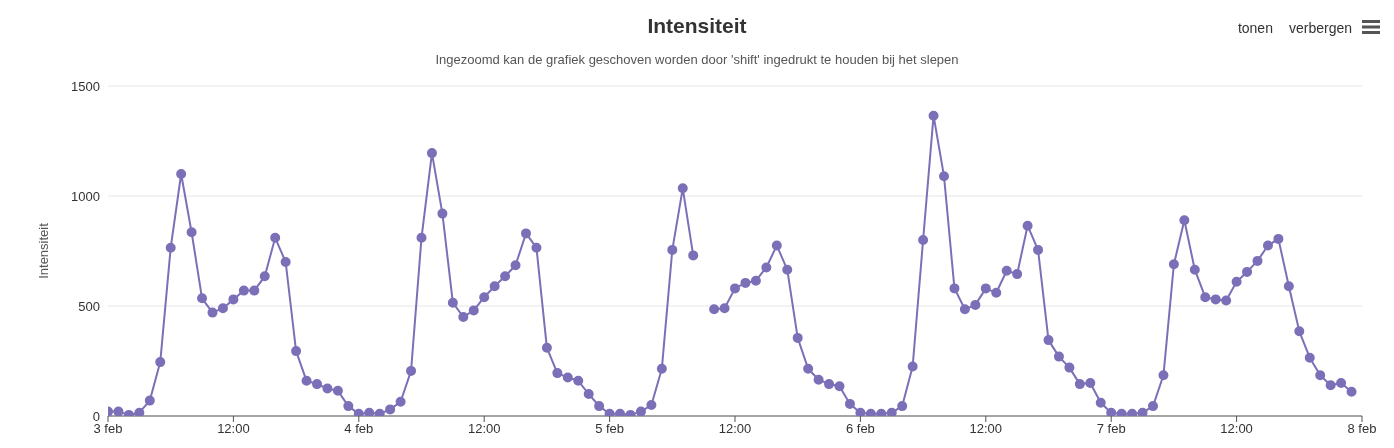 Image resolution: width=1394 pixels, height=448 pixels. Describe the element at coordinates (359, 429) in the screenshot. I see `x-tick-label: 4 feb` at that location.